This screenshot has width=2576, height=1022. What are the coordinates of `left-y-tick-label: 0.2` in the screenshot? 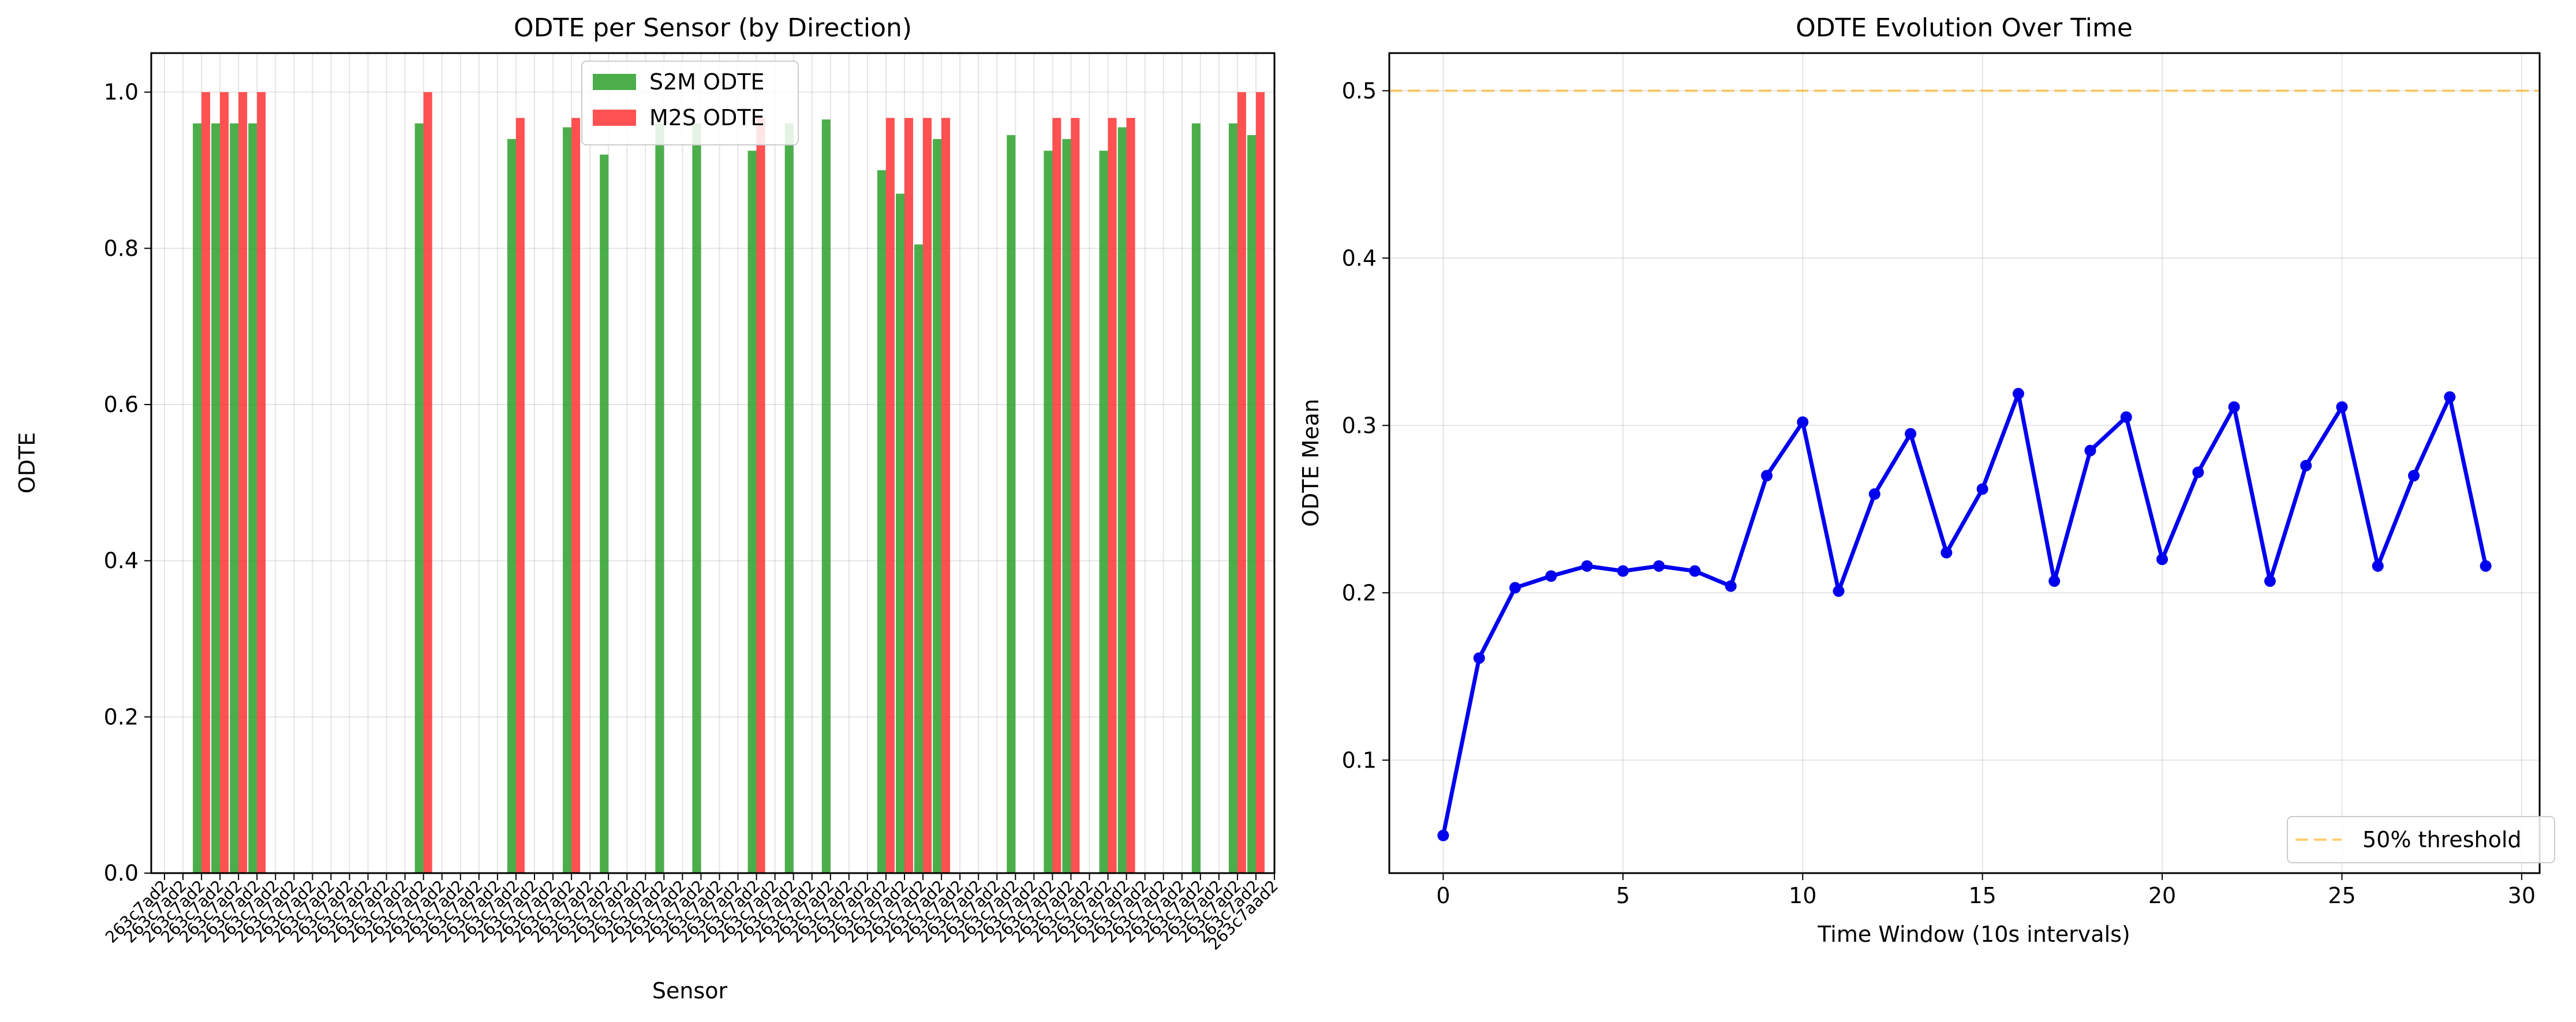 It's located at (121, 716).